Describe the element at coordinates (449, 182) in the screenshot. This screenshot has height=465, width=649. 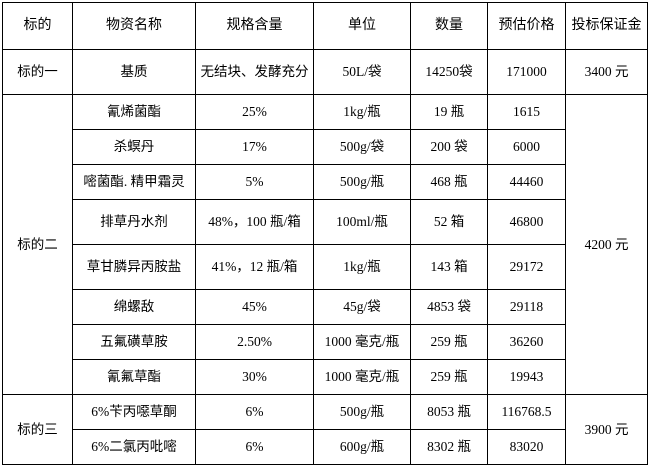
I see `quantity-cell: 468 瓶` at that location.